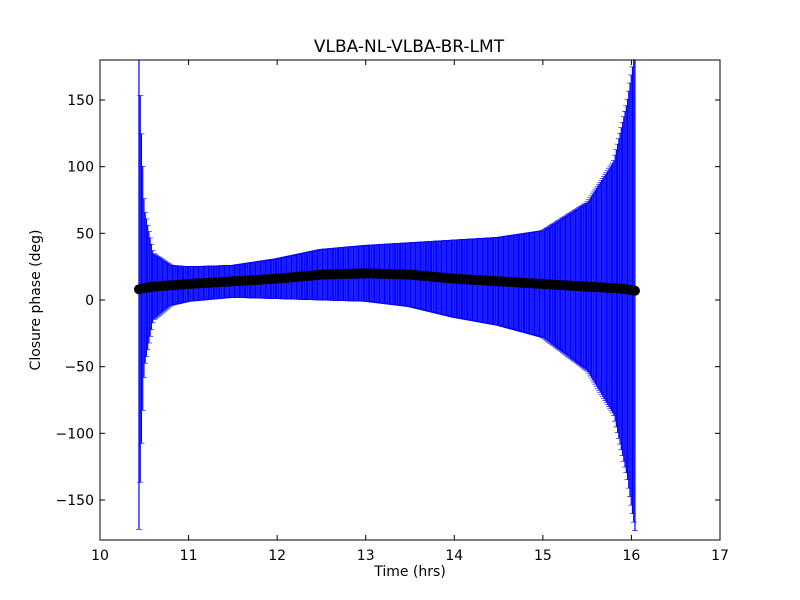 Image resolution: width=800 pixels, height=600 pixels. What do you see at coordinates (80, 101) in the screenshot?
I see `y-tick-label: 150` at bounding box center [80, 101].